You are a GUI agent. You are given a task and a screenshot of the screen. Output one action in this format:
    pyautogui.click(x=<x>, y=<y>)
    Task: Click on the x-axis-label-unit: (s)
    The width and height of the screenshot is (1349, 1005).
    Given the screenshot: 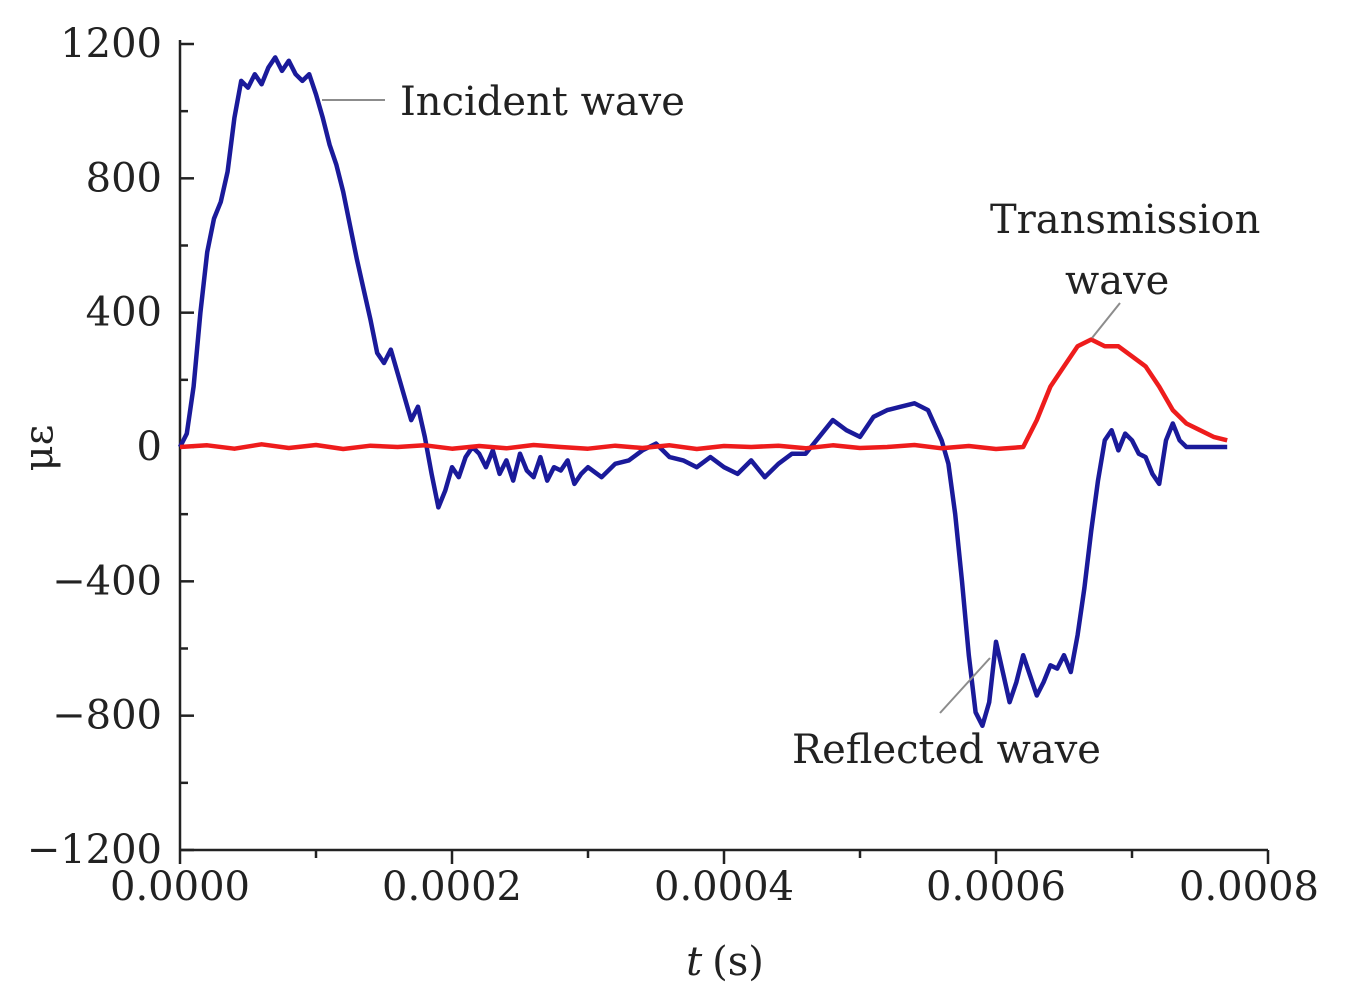 What is the action you would take?
    pyautogui.click(x=738, y=962)
    